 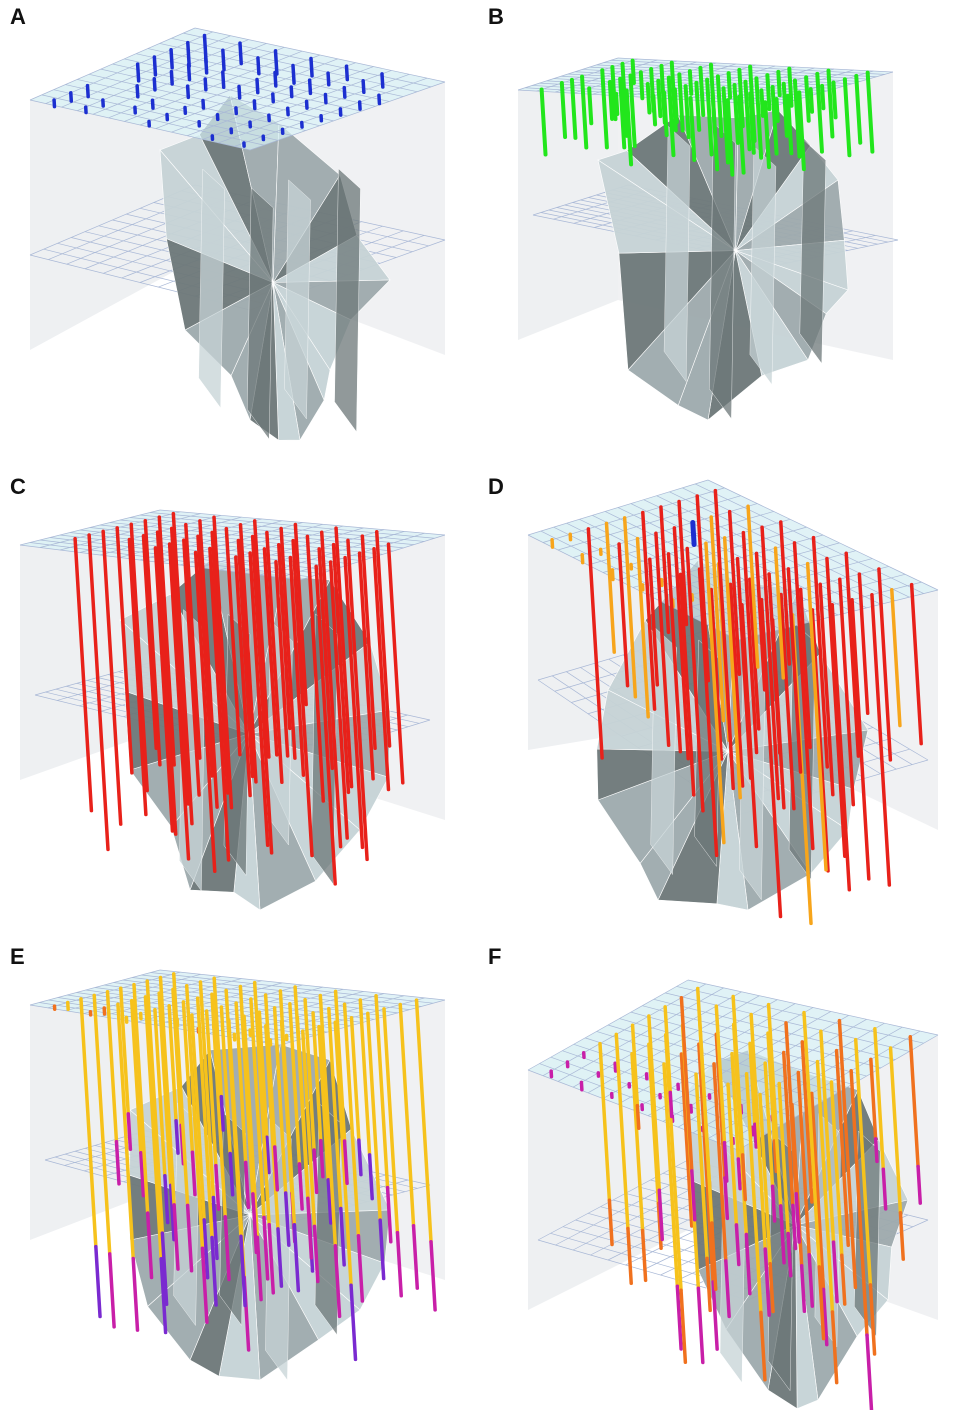 What do you see at coordinates (17, 957) in the screenshot?
I see `panel-label-e: E` at bounding box center [17, 957].